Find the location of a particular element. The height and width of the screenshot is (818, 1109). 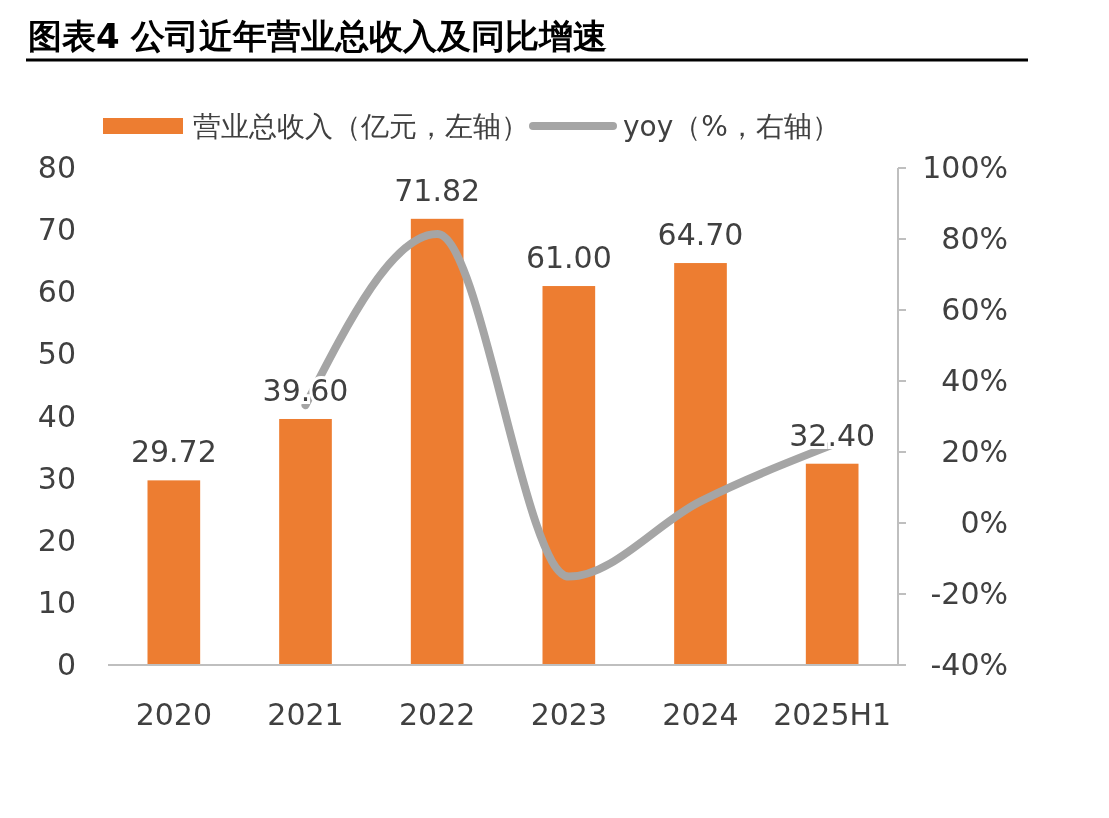

y2-tick-label: 80% is located at coordinates (974, 238).